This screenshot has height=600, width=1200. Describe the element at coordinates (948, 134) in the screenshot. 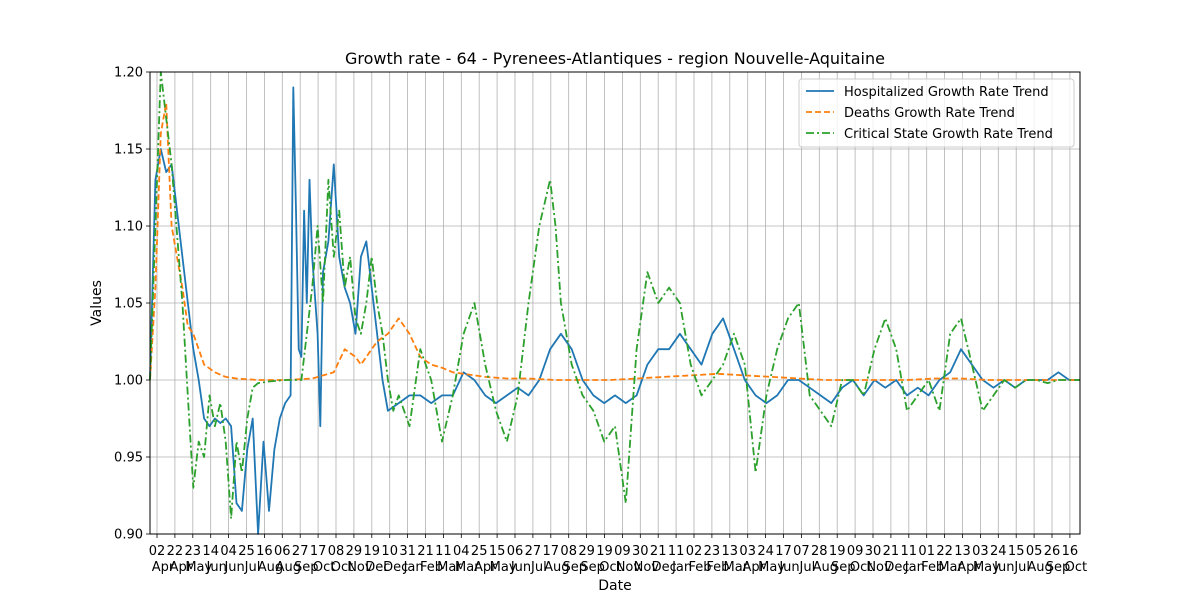

I see `legend-label-2: Critical State Growth Rate Trend` at that location.